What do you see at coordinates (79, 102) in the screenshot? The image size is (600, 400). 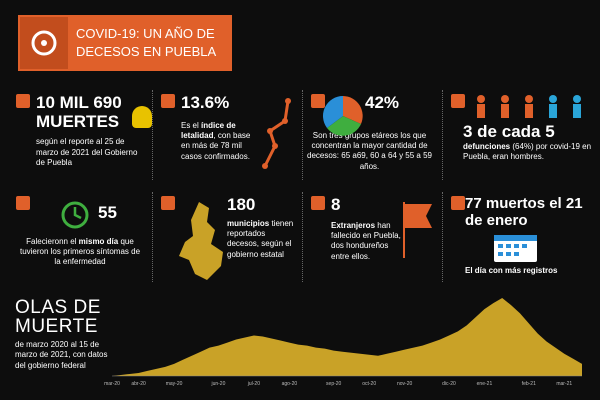 I see `figure: 10 MIL 690` at bounding box center [79, 102].